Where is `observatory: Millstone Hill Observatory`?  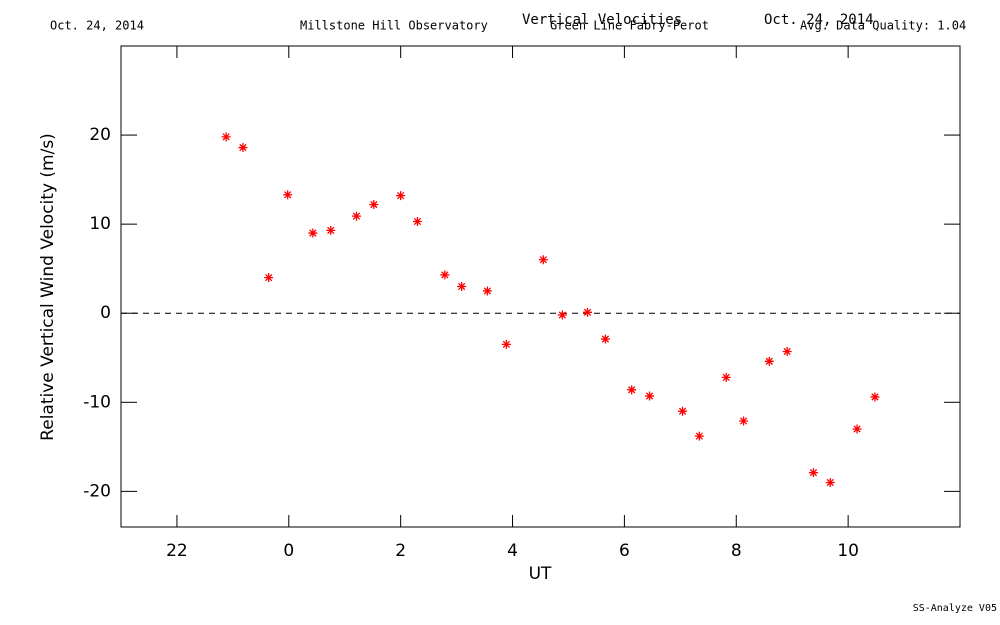
observatory: Millstone Hill Observatory is located at coordinates (394, 26).